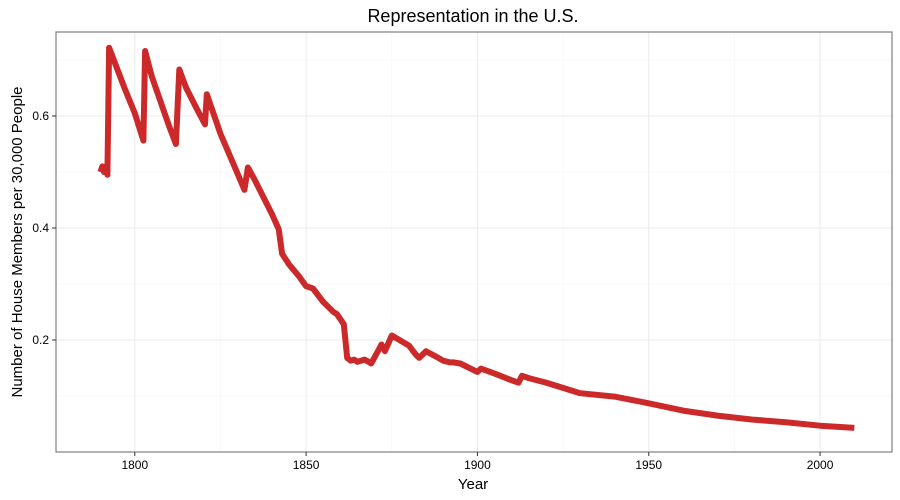  What do you see at coordinates (648, 465) in the screenshot?
I see `x-tick-label: 1950` at bounding box center [648, 465].